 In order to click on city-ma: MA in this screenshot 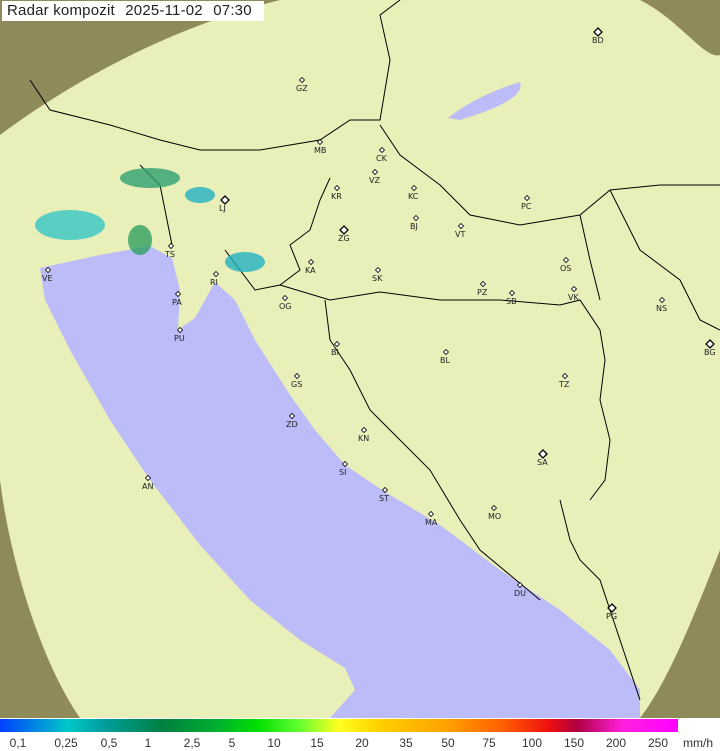, I will do `click(431, 518)`.